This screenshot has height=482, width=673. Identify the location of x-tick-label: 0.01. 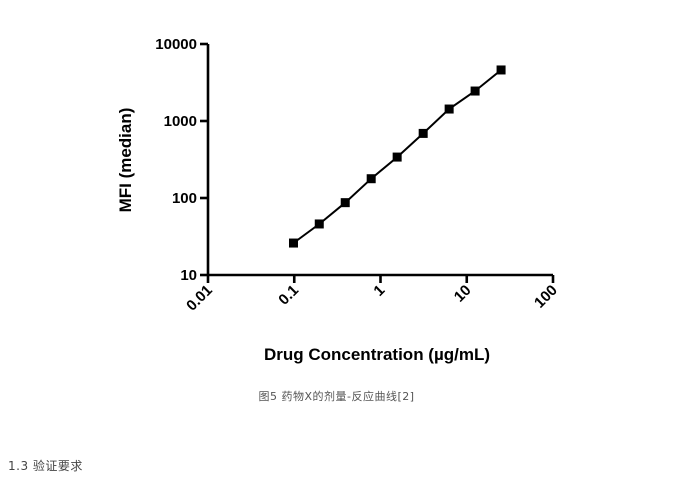
(199, 298).